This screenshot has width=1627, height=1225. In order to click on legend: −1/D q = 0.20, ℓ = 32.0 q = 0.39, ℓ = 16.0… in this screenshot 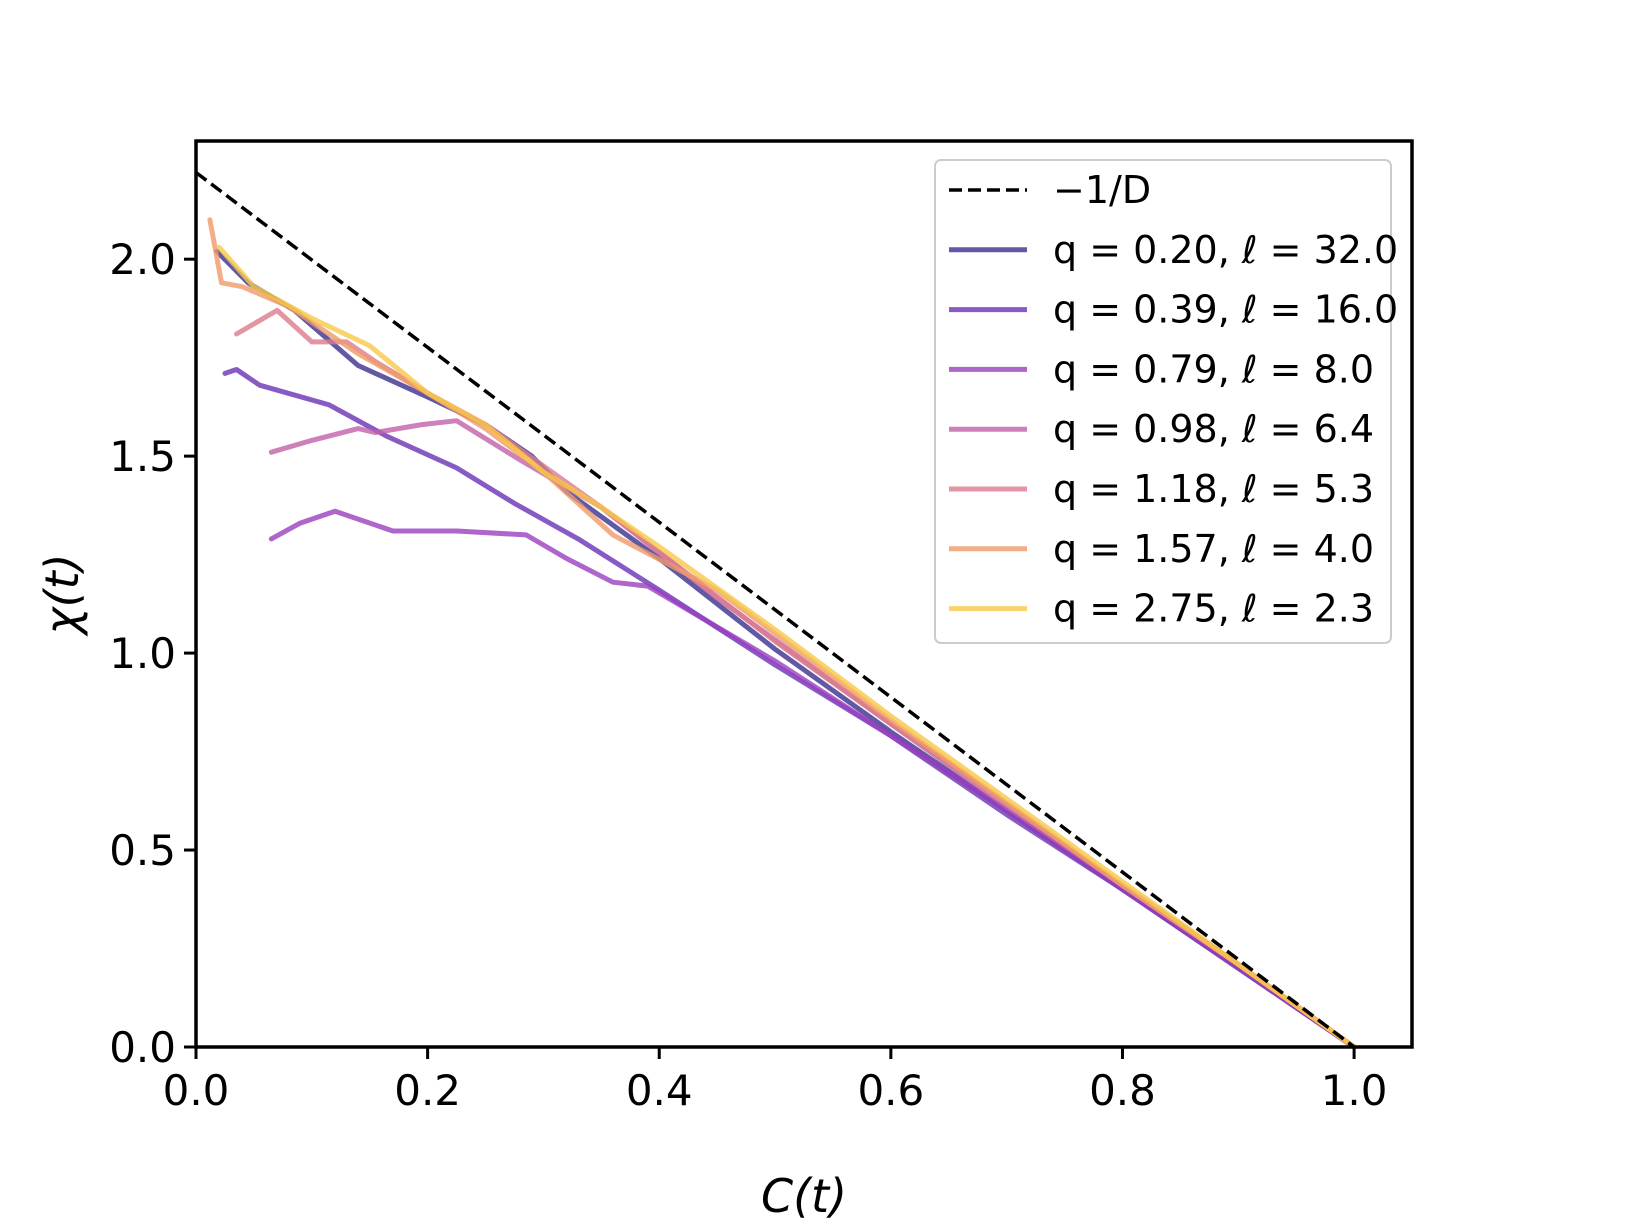, I will do `click(1166, 401)`.